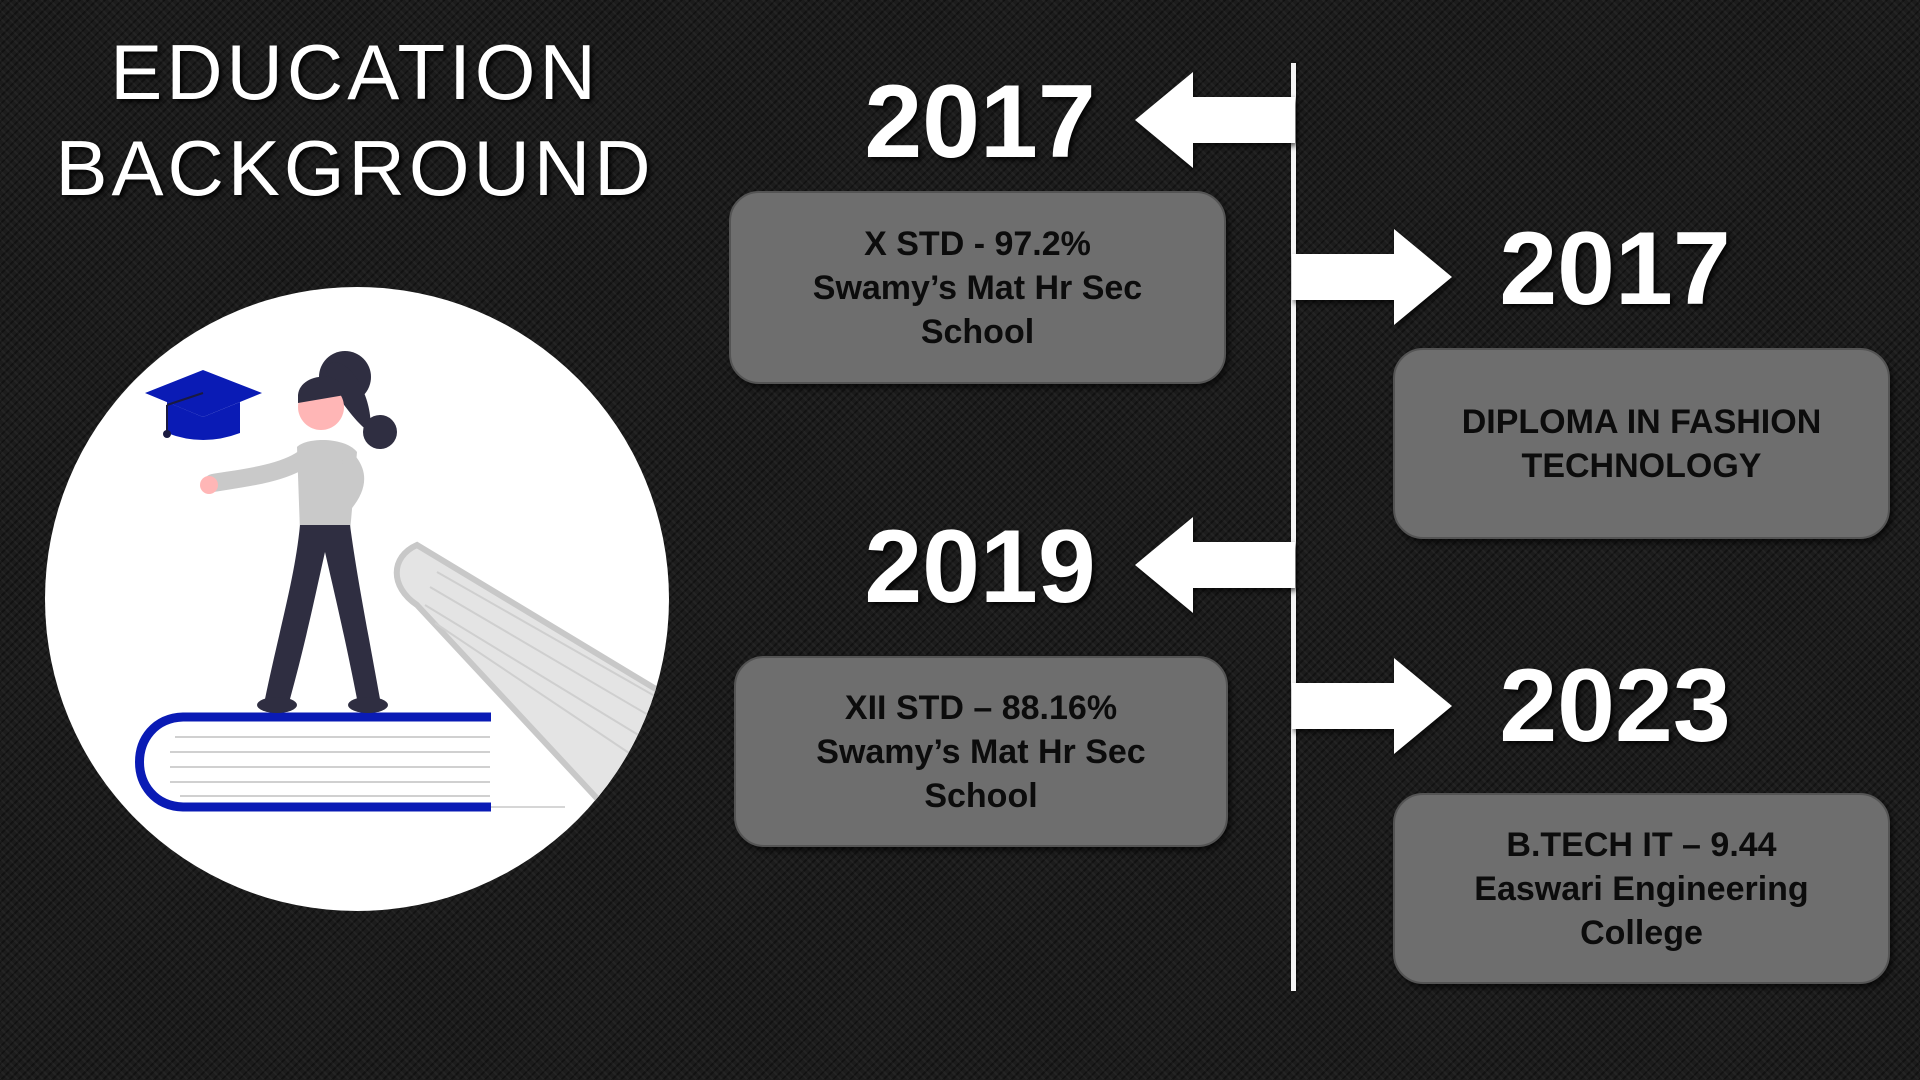 This screenshot has height=1080, width=1920. What do you see at coordinates (1293, 527) in the screenshot?
I see `timeline-line` at bounding box center [1293, 527].